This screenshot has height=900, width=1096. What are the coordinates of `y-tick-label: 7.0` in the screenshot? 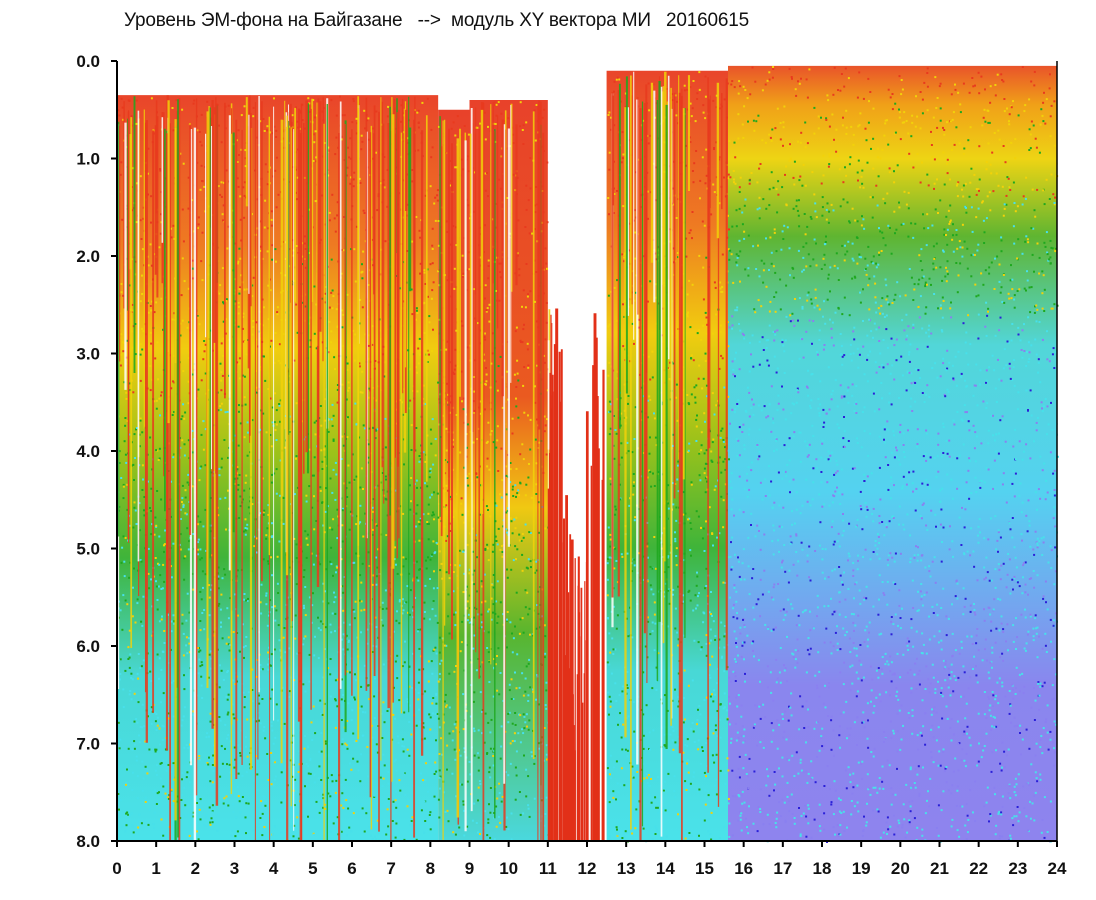 It's located at (88, 744).